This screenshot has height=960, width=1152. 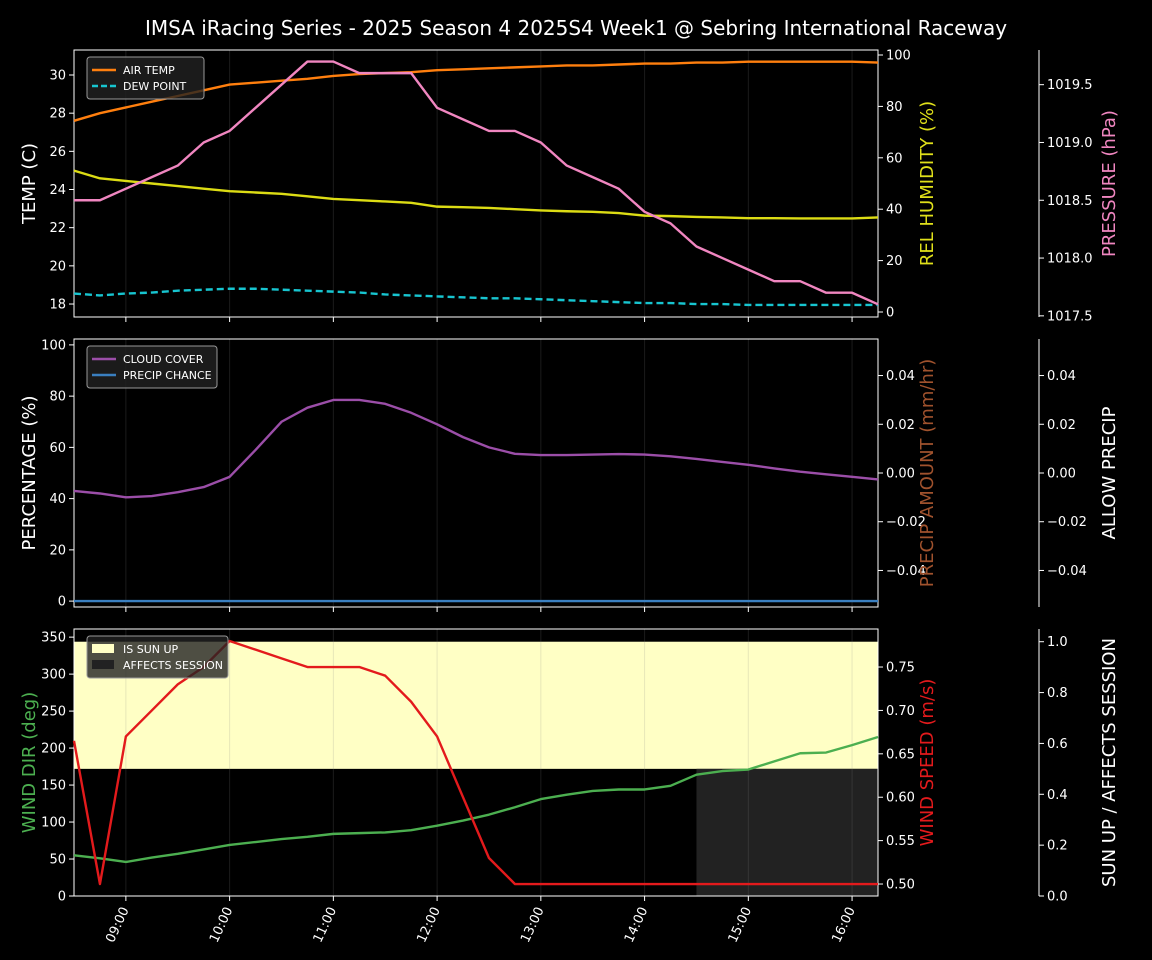 I want to click on axis-label: WIND DIR (deg), so click(x=29, y=763).